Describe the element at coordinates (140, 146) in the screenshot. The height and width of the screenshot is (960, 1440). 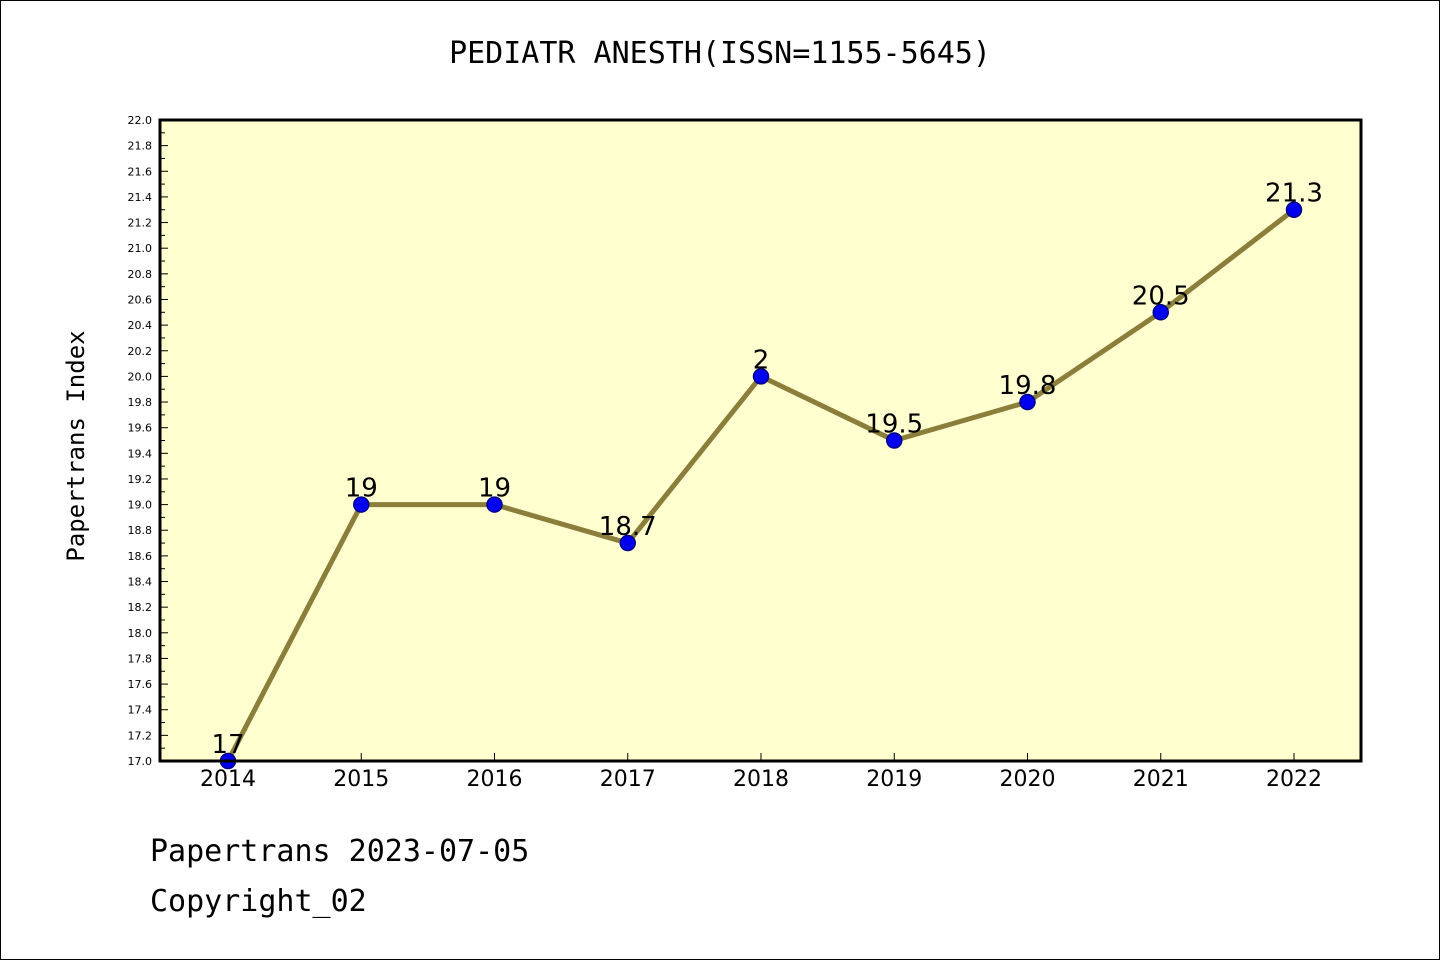
I see `y-tick-label: 21.8` at that location.